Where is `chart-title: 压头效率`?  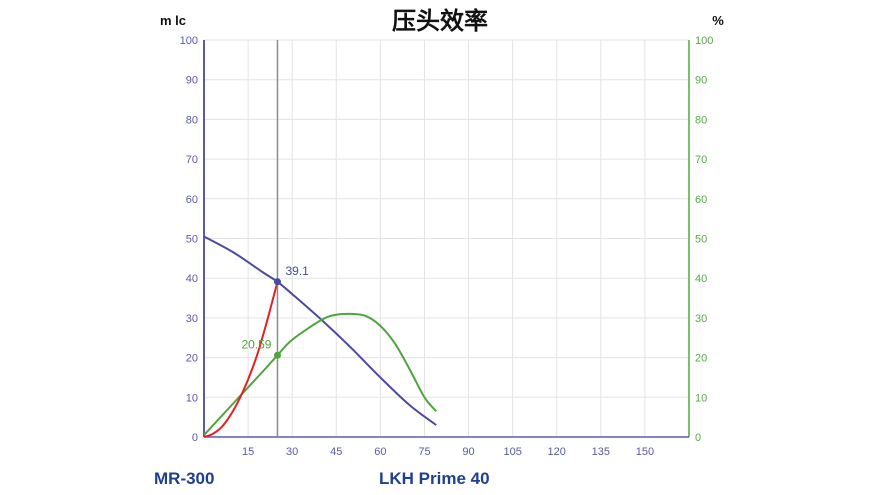 chart-title: 压头效率 is located at coordinates (440, 21).